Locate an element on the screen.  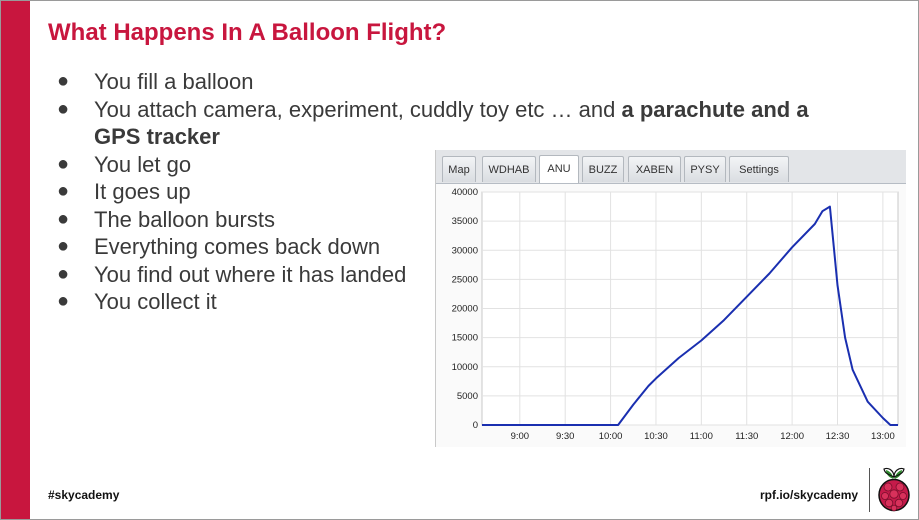
x-tick-label: 12:30 is located at coordinates (838, 436).